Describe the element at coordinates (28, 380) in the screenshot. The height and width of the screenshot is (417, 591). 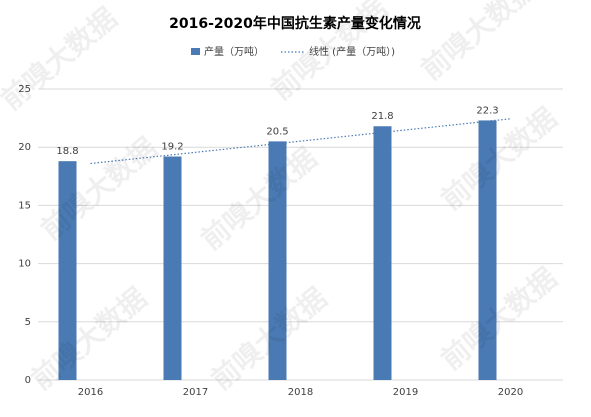
I see `y-tick-label: 0` at that location.